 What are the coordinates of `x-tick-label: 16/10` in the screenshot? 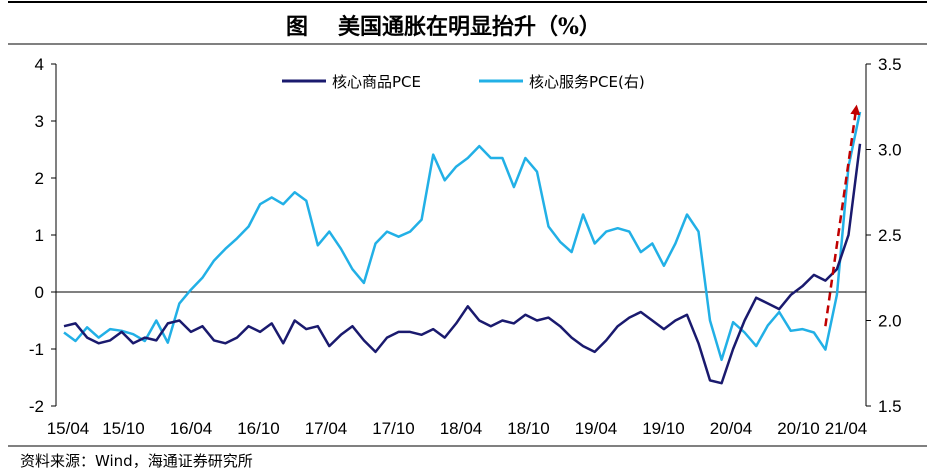 It's located at (258, 428).